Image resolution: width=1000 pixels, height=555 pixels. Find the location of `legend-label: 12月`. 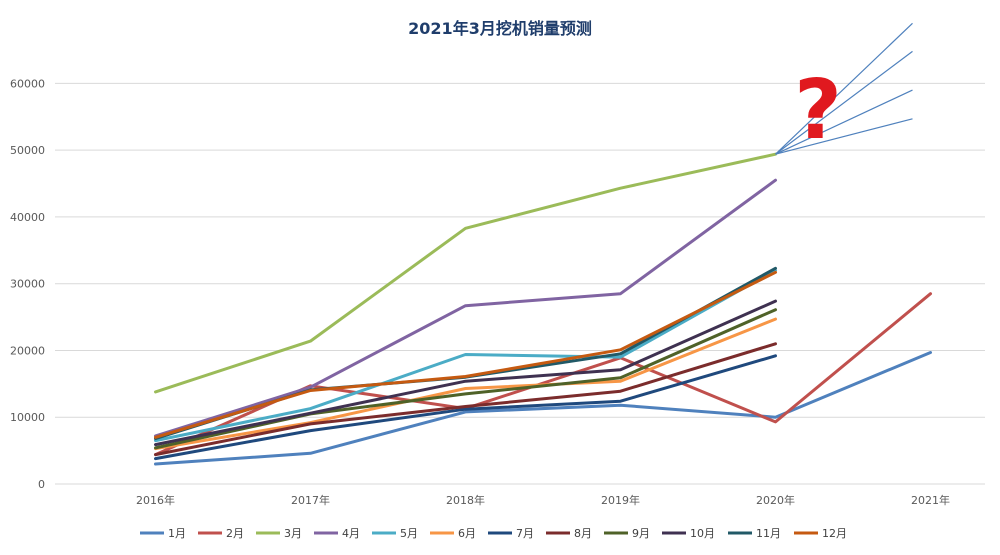

legend-label: 12月 is located at coordinates (834, 533).